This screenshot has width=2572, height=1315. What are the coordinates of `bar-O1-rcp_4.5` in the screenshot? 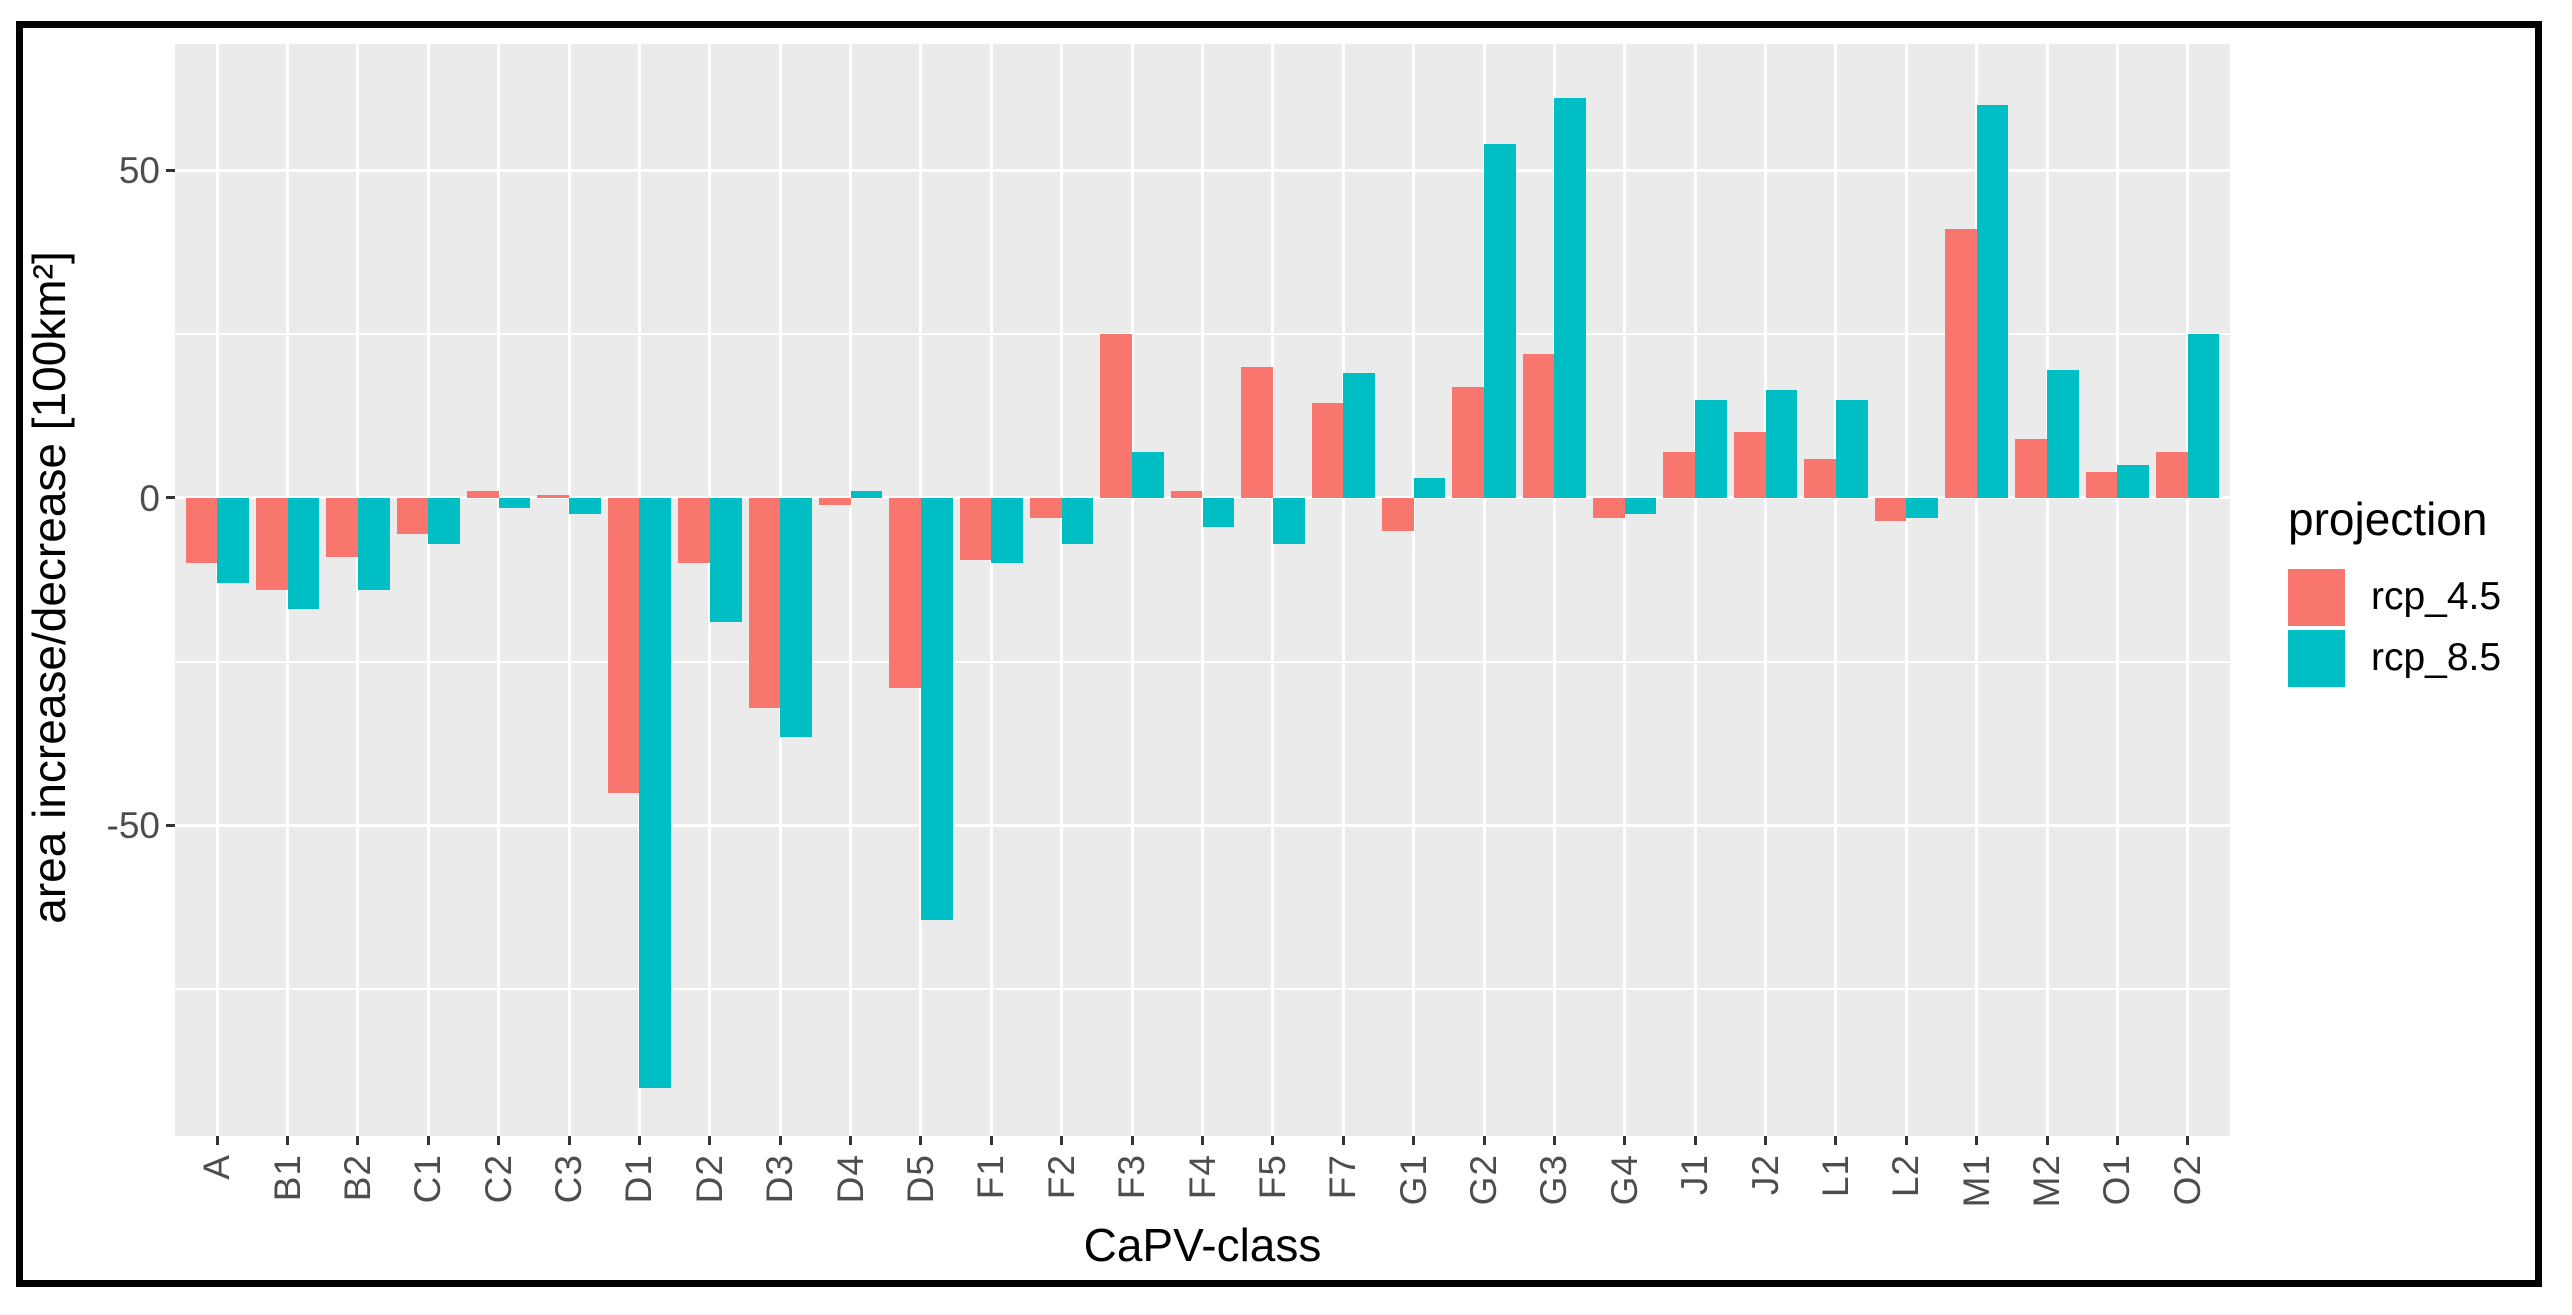 It's located at (2101, 484).